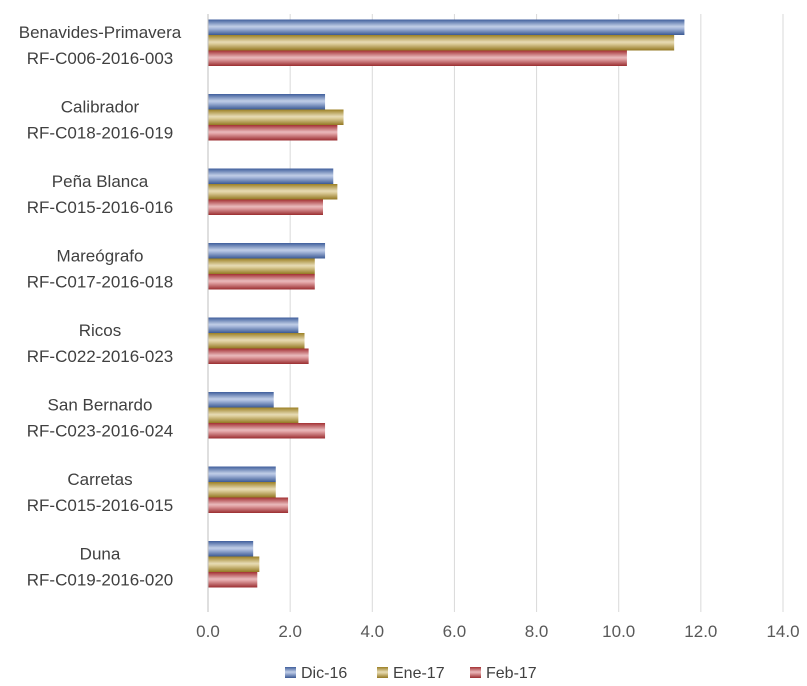 This screenshot has width=807, height=686. What do you see at coordinates (618, 631) in the screenshot?
I see `x-tick-label: 10.0` at bounding box center [618, 631].